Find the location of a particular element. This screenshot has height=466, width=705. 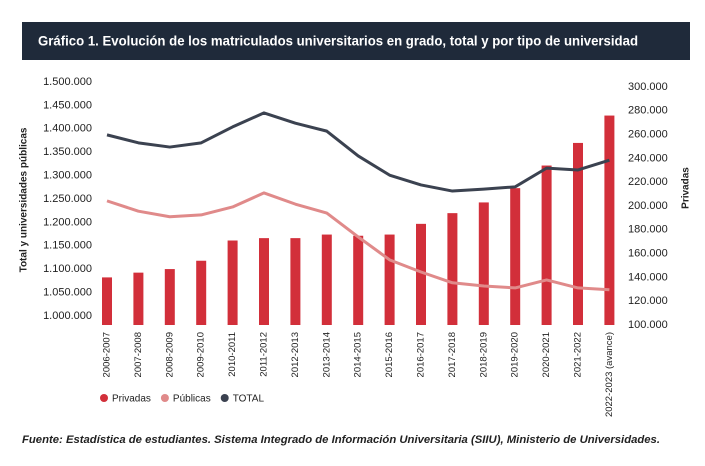

legend-label: Públicas is located at coordinates (192, 399).